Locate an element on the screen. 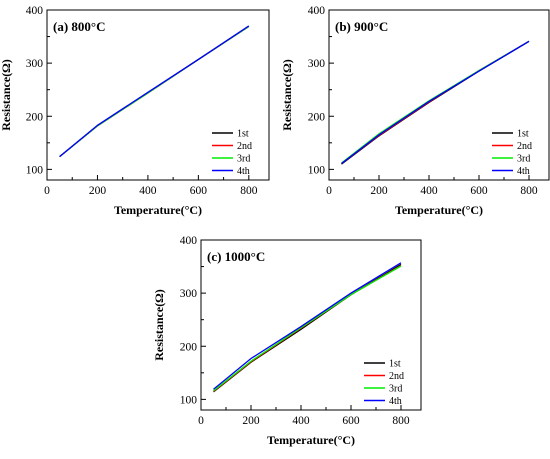 Image resolution: width=550 pixels, height=459 pixels. panel-label: (c) 1000°C is located at coordinates (236, 256).